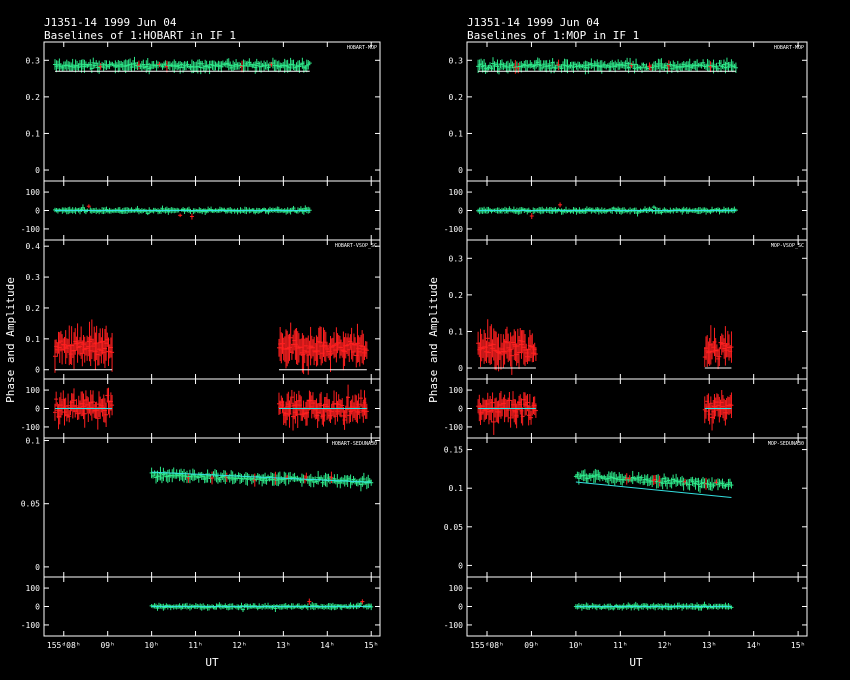  What do you see at coordinates (626, 537) in the screenshot?
I see `panel-right-mop-seduna30: MOP-SEDUNA30 0 0.05 0.1 0.15 -100 0 100` at bounding box center [626, 537].